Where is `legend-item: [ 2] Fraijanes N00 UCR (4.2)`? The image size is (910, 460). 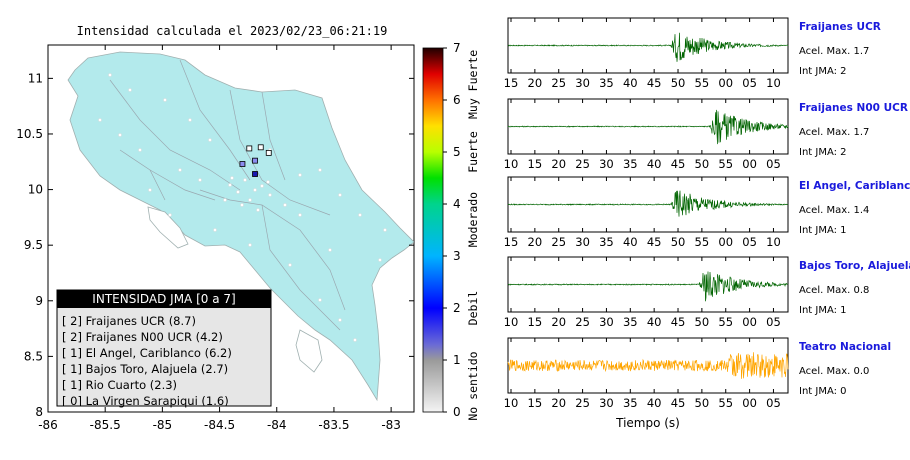 legend-item: [ 2] Fraijanes N00 UCR (4.2) is located at coordinates (142, 337).